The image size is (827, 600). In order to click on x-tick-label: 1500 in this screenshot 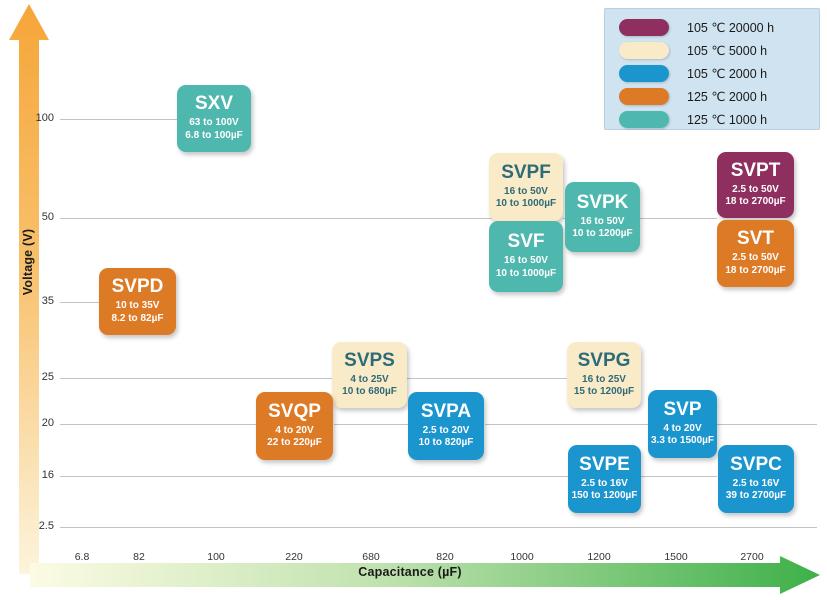, I will do `click(676, 557)`.